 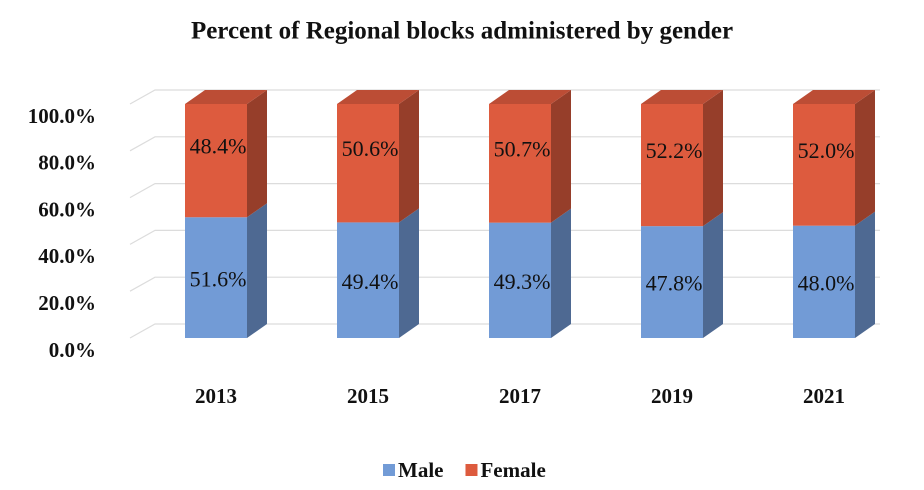 What do you see at coordinates (420, 470) in the screenshot?
I see `legend-label: Male` at bounding box center [420, 470].